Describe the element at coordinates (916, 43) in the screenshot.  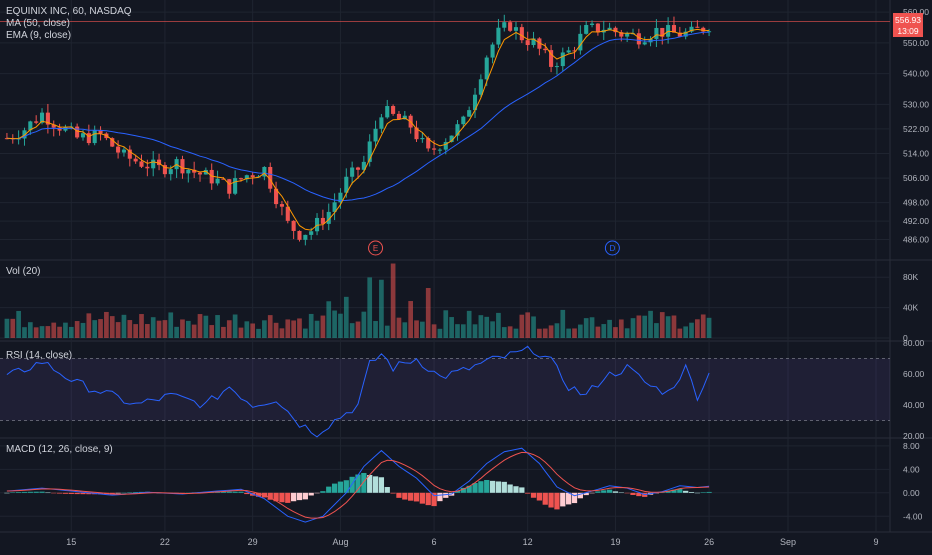
I see `price-tick-label: 550.00` at that location.